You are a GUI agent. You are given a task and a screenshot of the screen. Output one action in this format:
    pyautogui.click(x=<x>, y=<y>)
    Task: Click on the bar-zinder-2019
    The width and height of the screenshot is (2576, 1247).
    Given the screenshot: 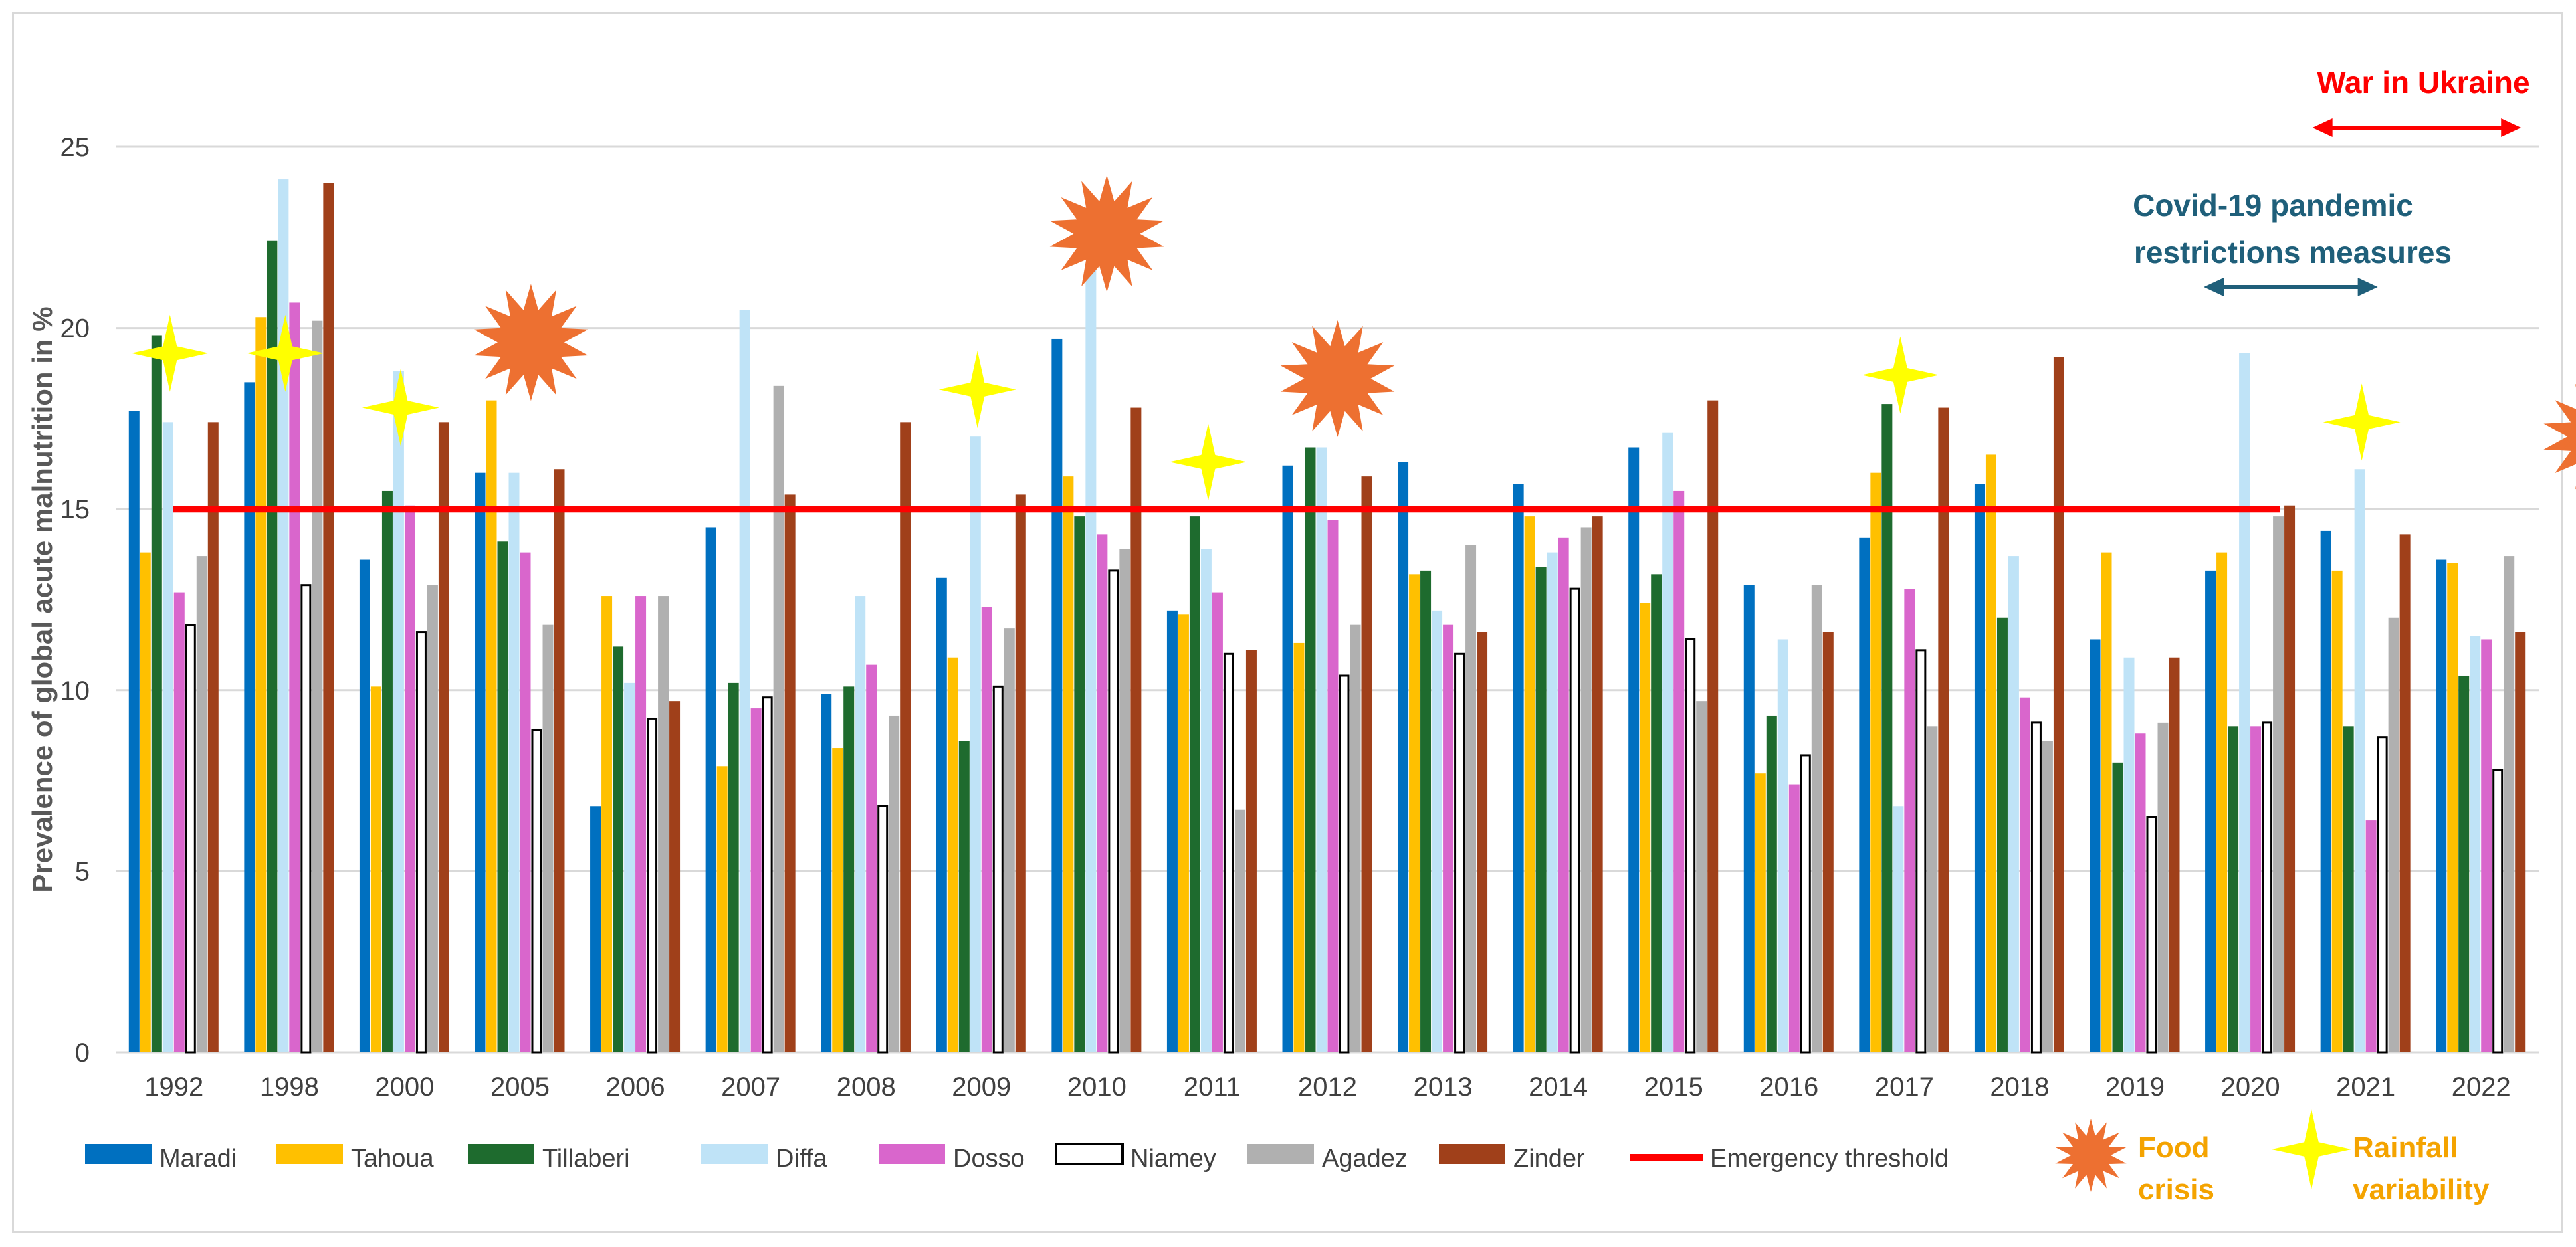 What is the action you would take?
    pyautogui.click(x=2174, y=854)
    